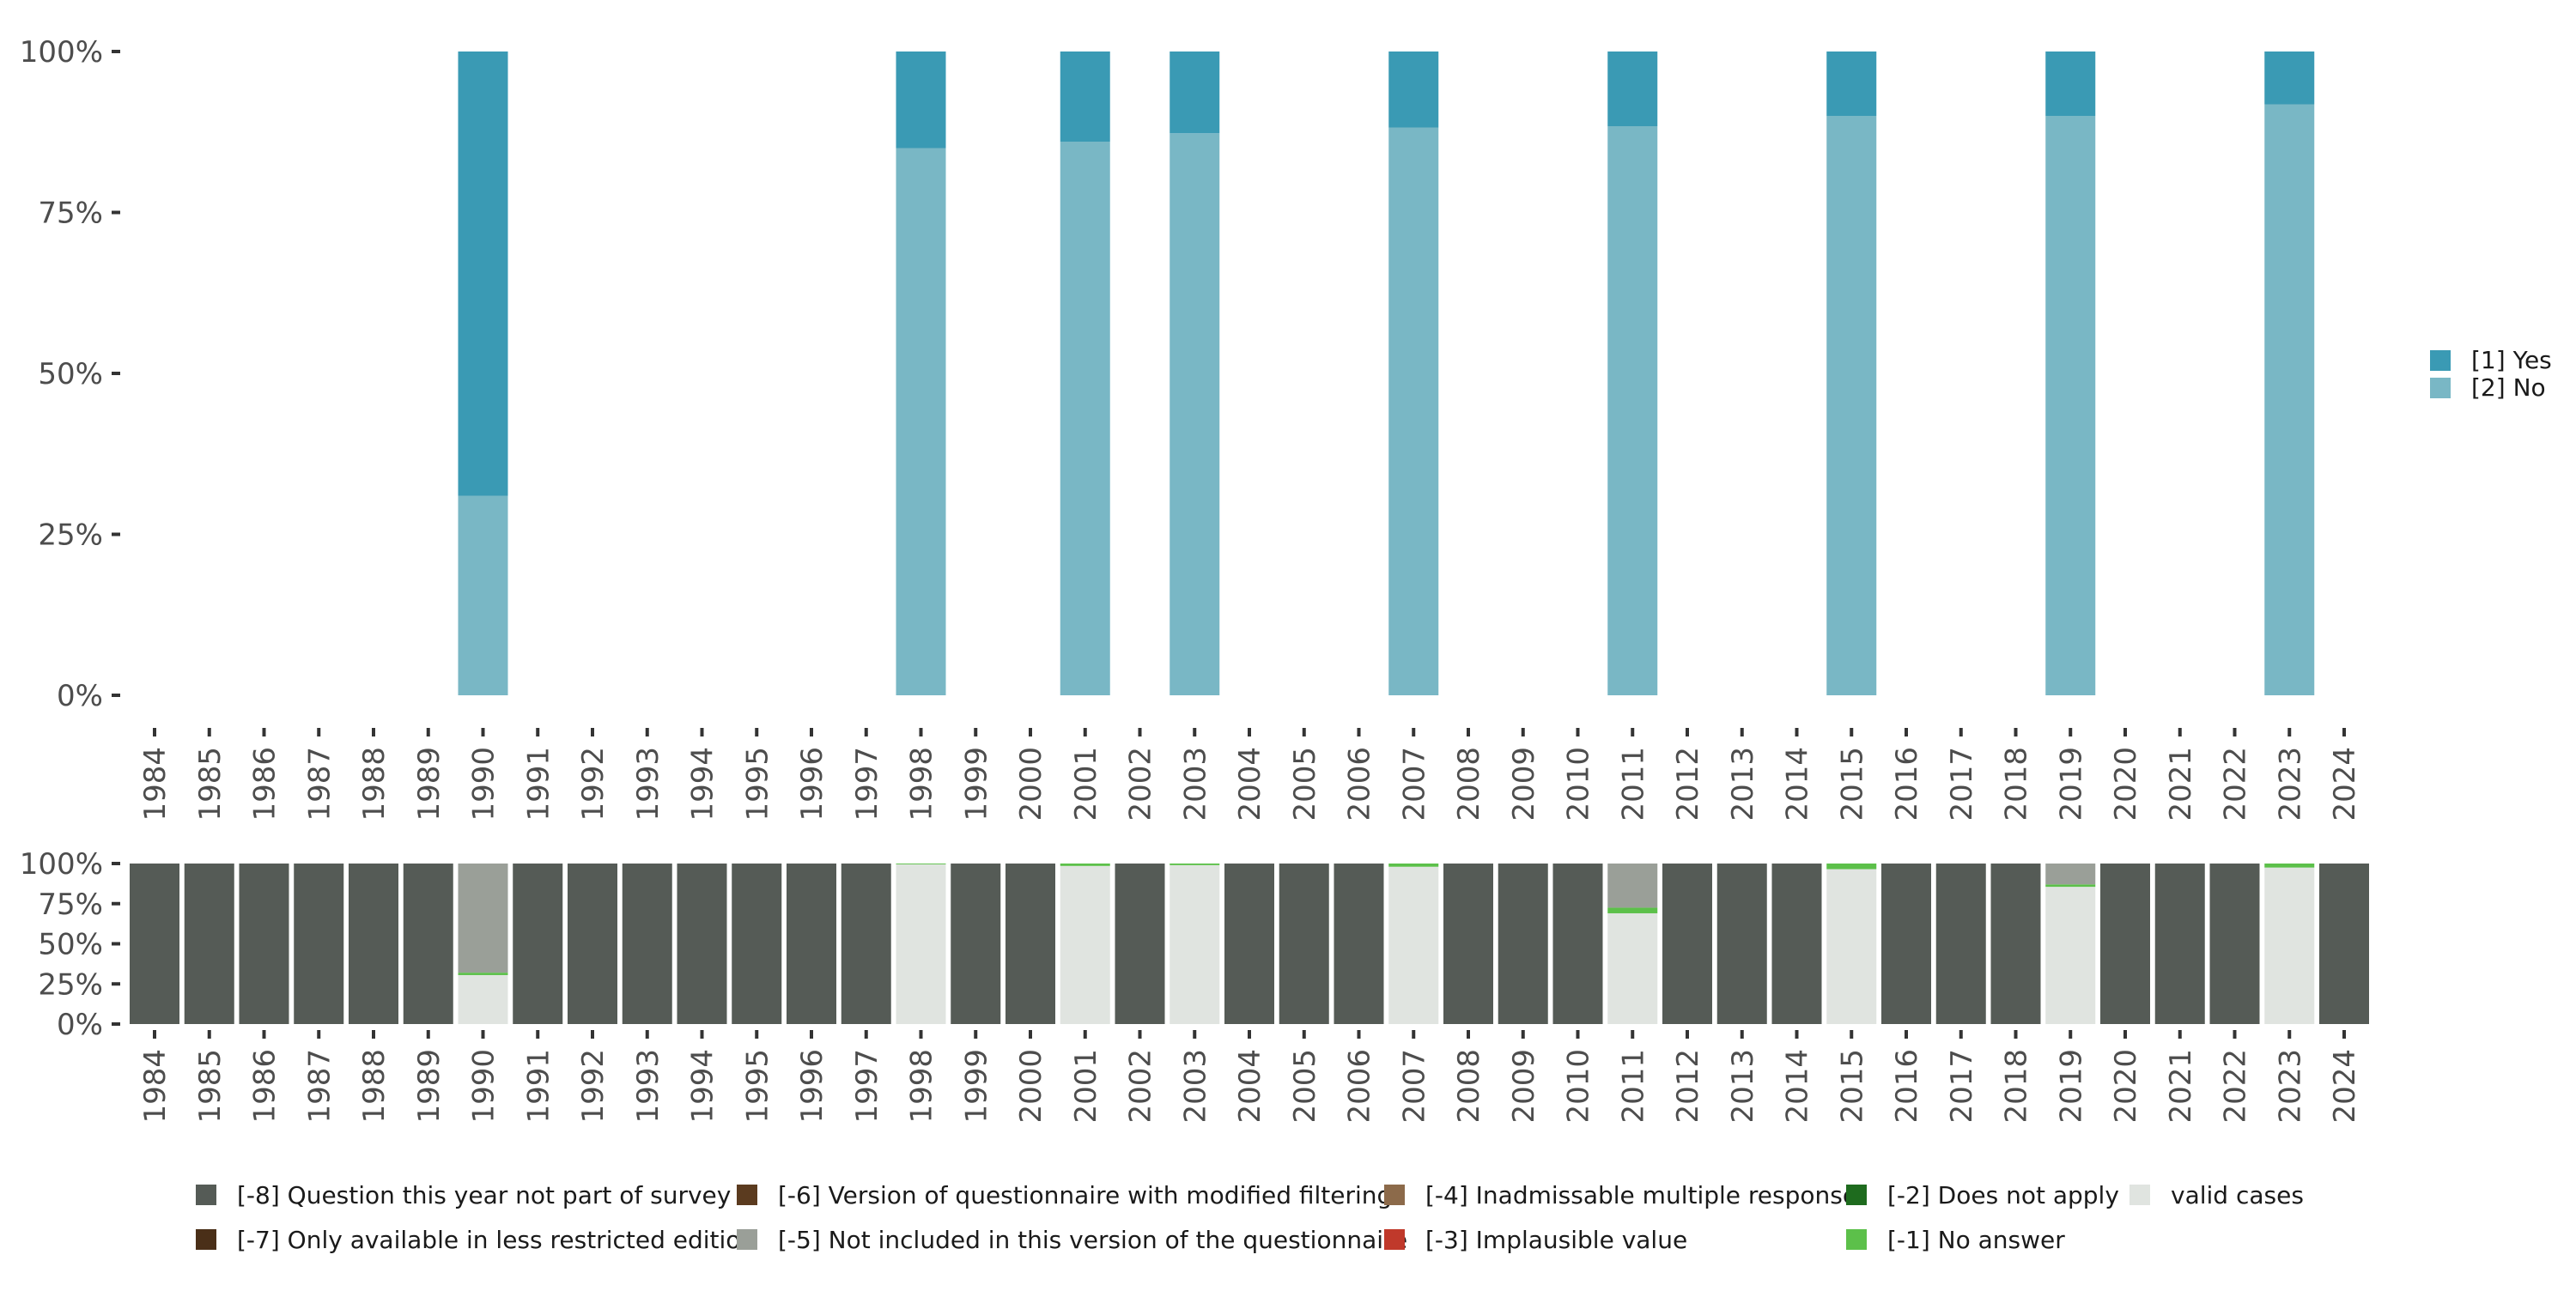 The height and width of the screenshot is (1291, 2576). I want to click on legend-swatch-yes, so click(2441, 361).